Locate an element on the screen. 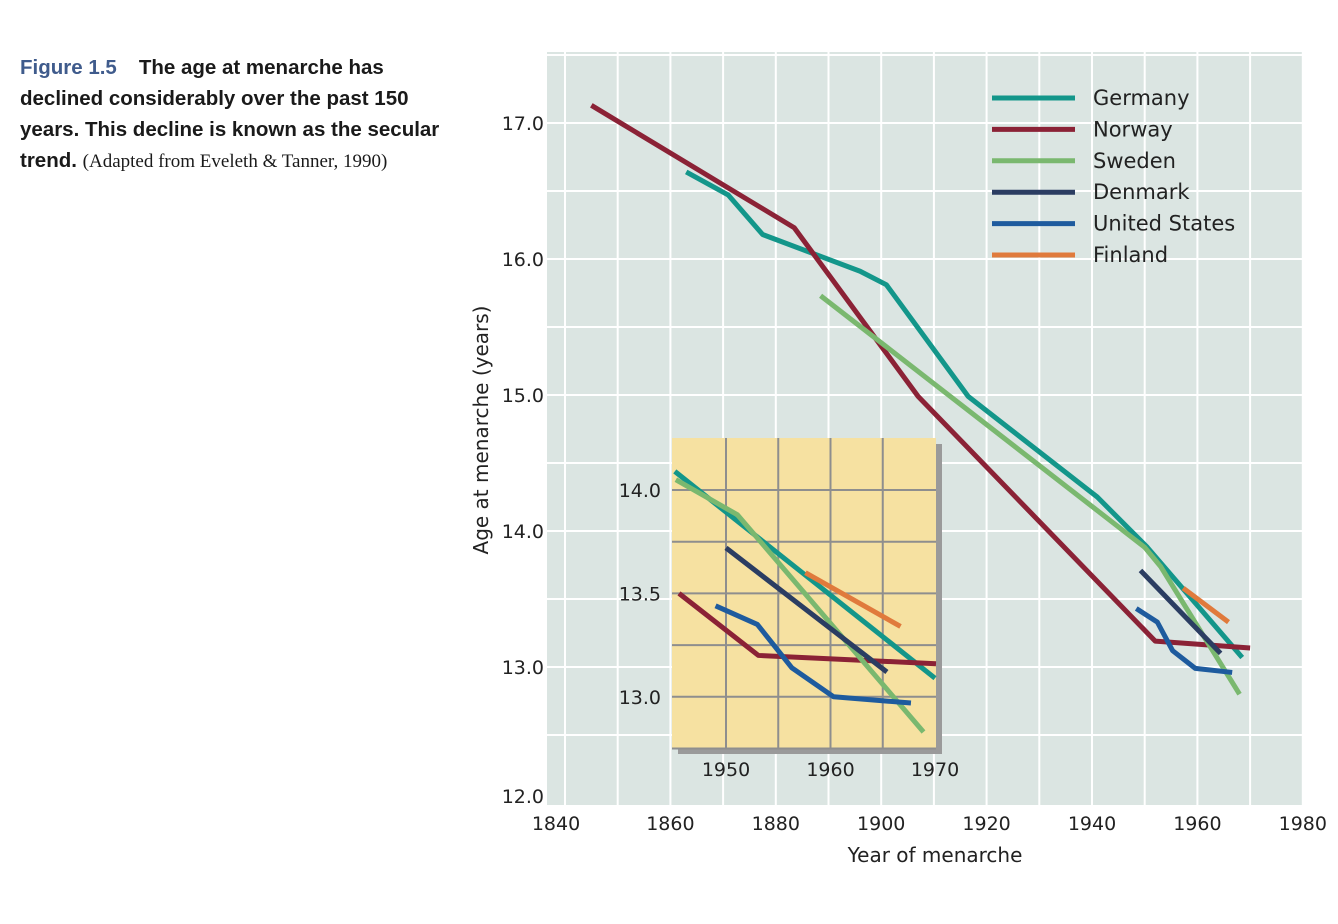 Image resolution: width=1338 pixels, height=924 pixels. inset-x-tick-label: 1970 is located at coordinates (935, 770).